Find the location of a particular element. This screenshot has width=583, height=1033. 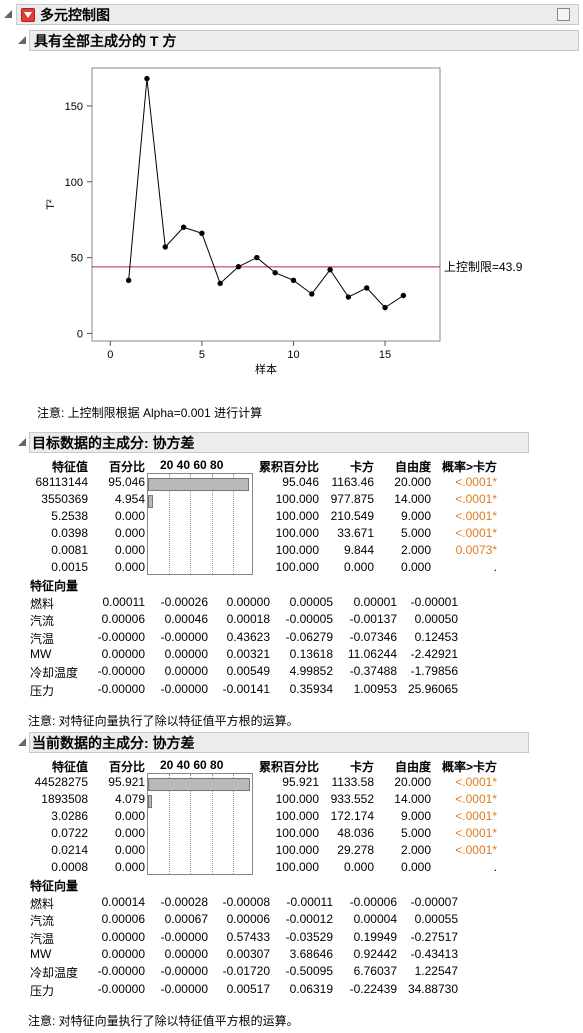

eigenvector-cell: -0.00001 is located at coordinates (434, 602).